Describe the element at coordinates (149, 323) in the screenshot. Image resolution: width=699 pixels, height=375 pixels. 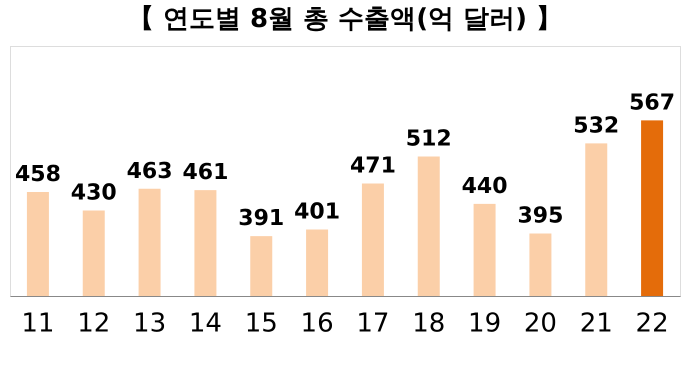
I see `x-tick-label: 13` at that location.